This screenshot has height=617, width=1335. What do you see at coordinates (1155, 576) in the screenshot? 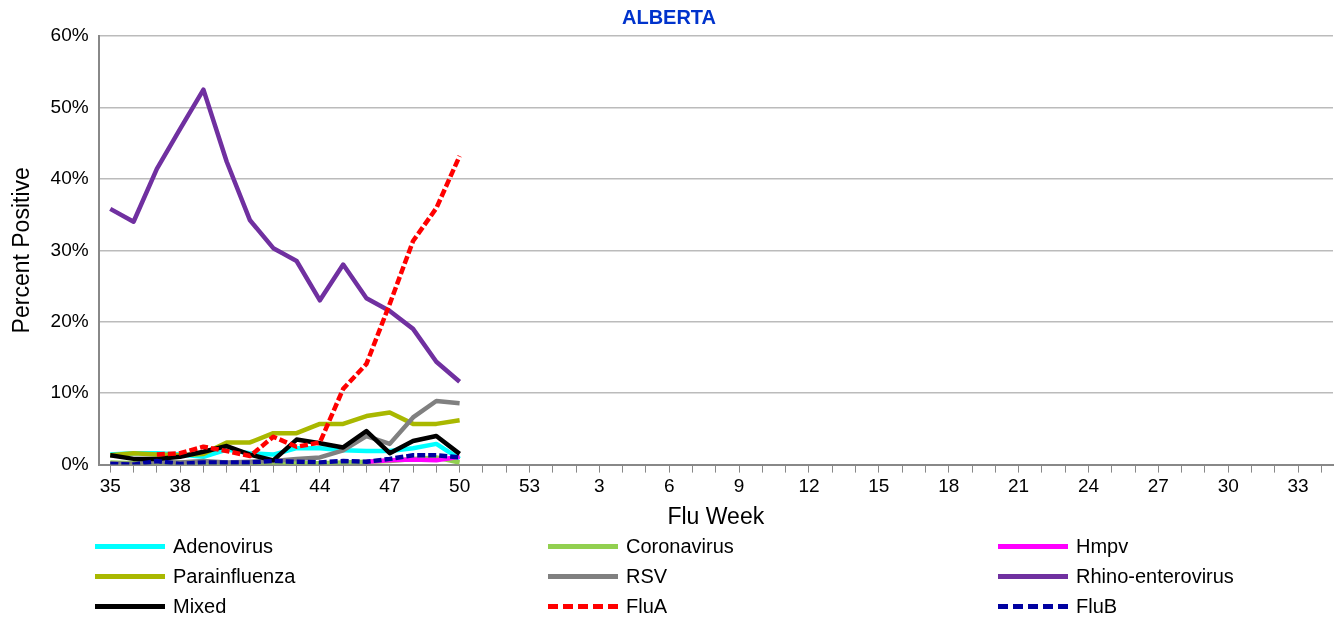
I see `legend-label: Rhino-enterovirus` at bounding box center [1155, 576].